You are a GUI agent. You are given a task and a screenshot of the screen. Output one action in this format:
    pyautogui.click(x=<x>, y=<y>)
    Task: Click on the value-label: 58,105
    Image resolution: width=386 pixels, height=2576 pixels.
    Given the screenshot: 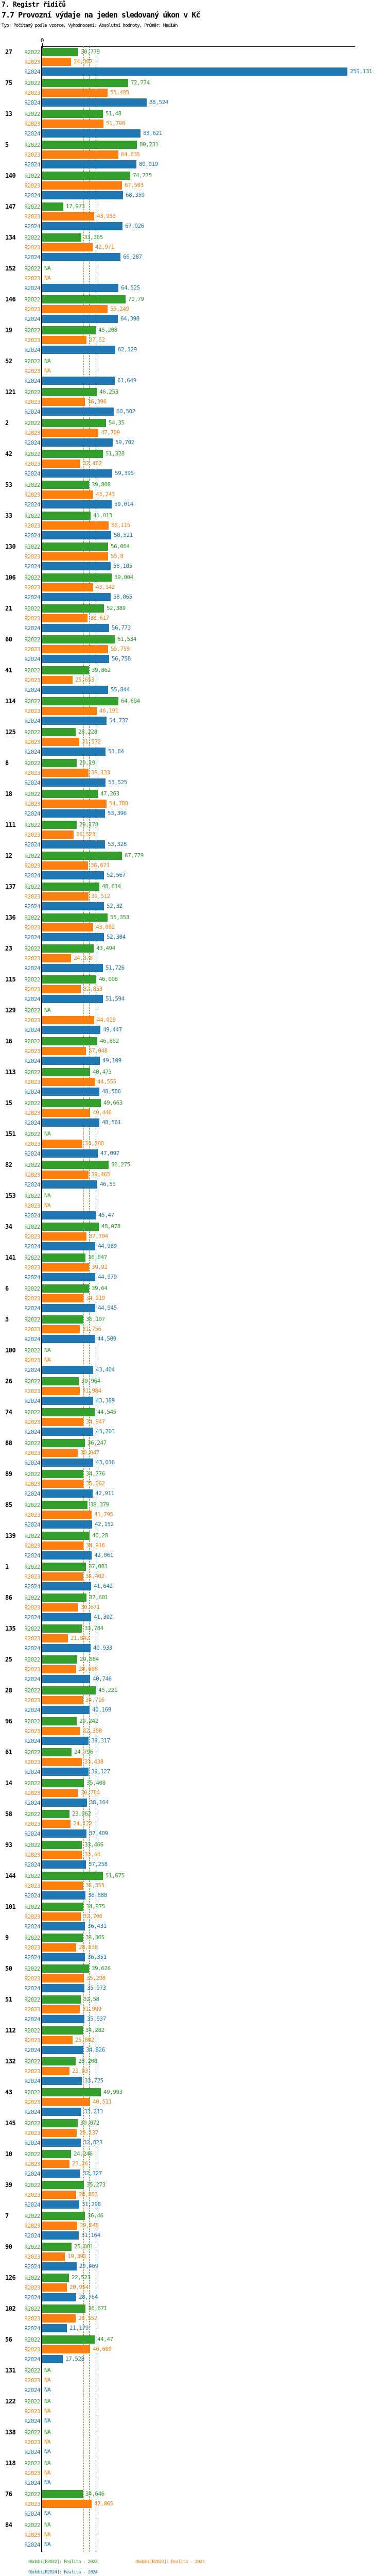 What is the action you would take?
    pyautogui.click(x=123, y=566)
    